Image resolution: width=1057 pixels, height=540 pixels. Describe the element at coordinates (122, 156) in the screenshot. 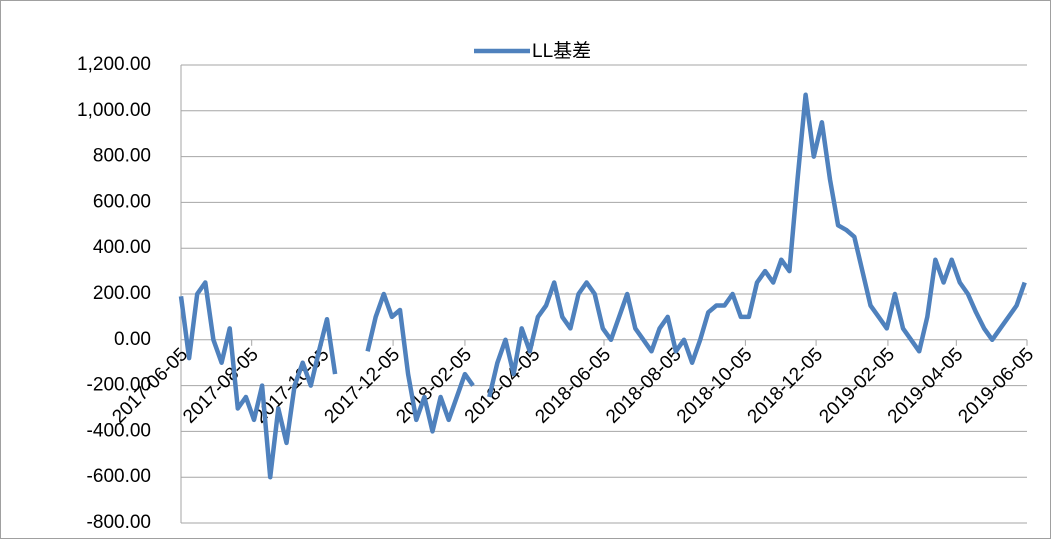

I see `y-tick-label: 800.00` at that location.